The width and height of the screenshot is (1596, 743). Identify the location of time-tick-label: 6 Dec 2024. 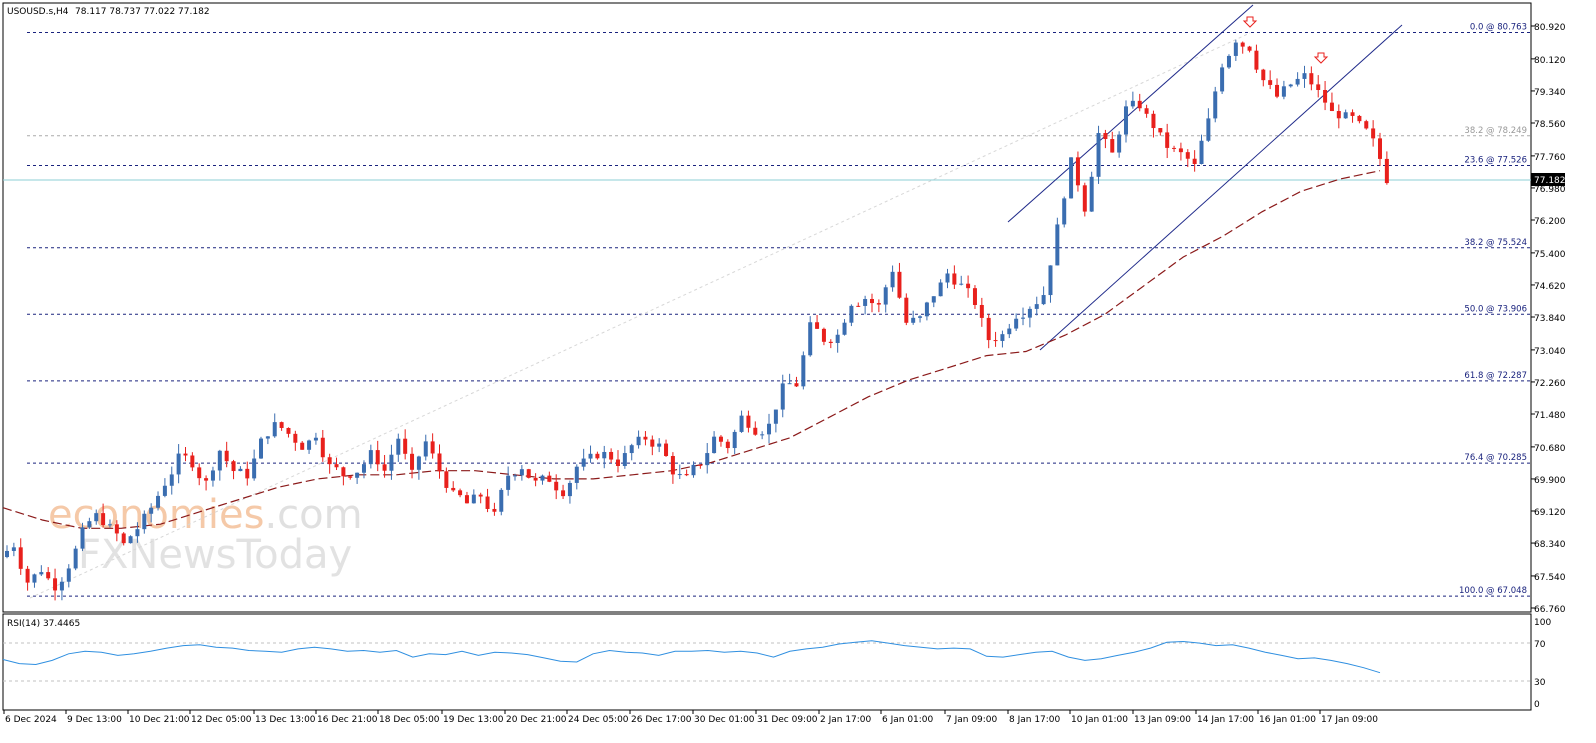
(31, 720).